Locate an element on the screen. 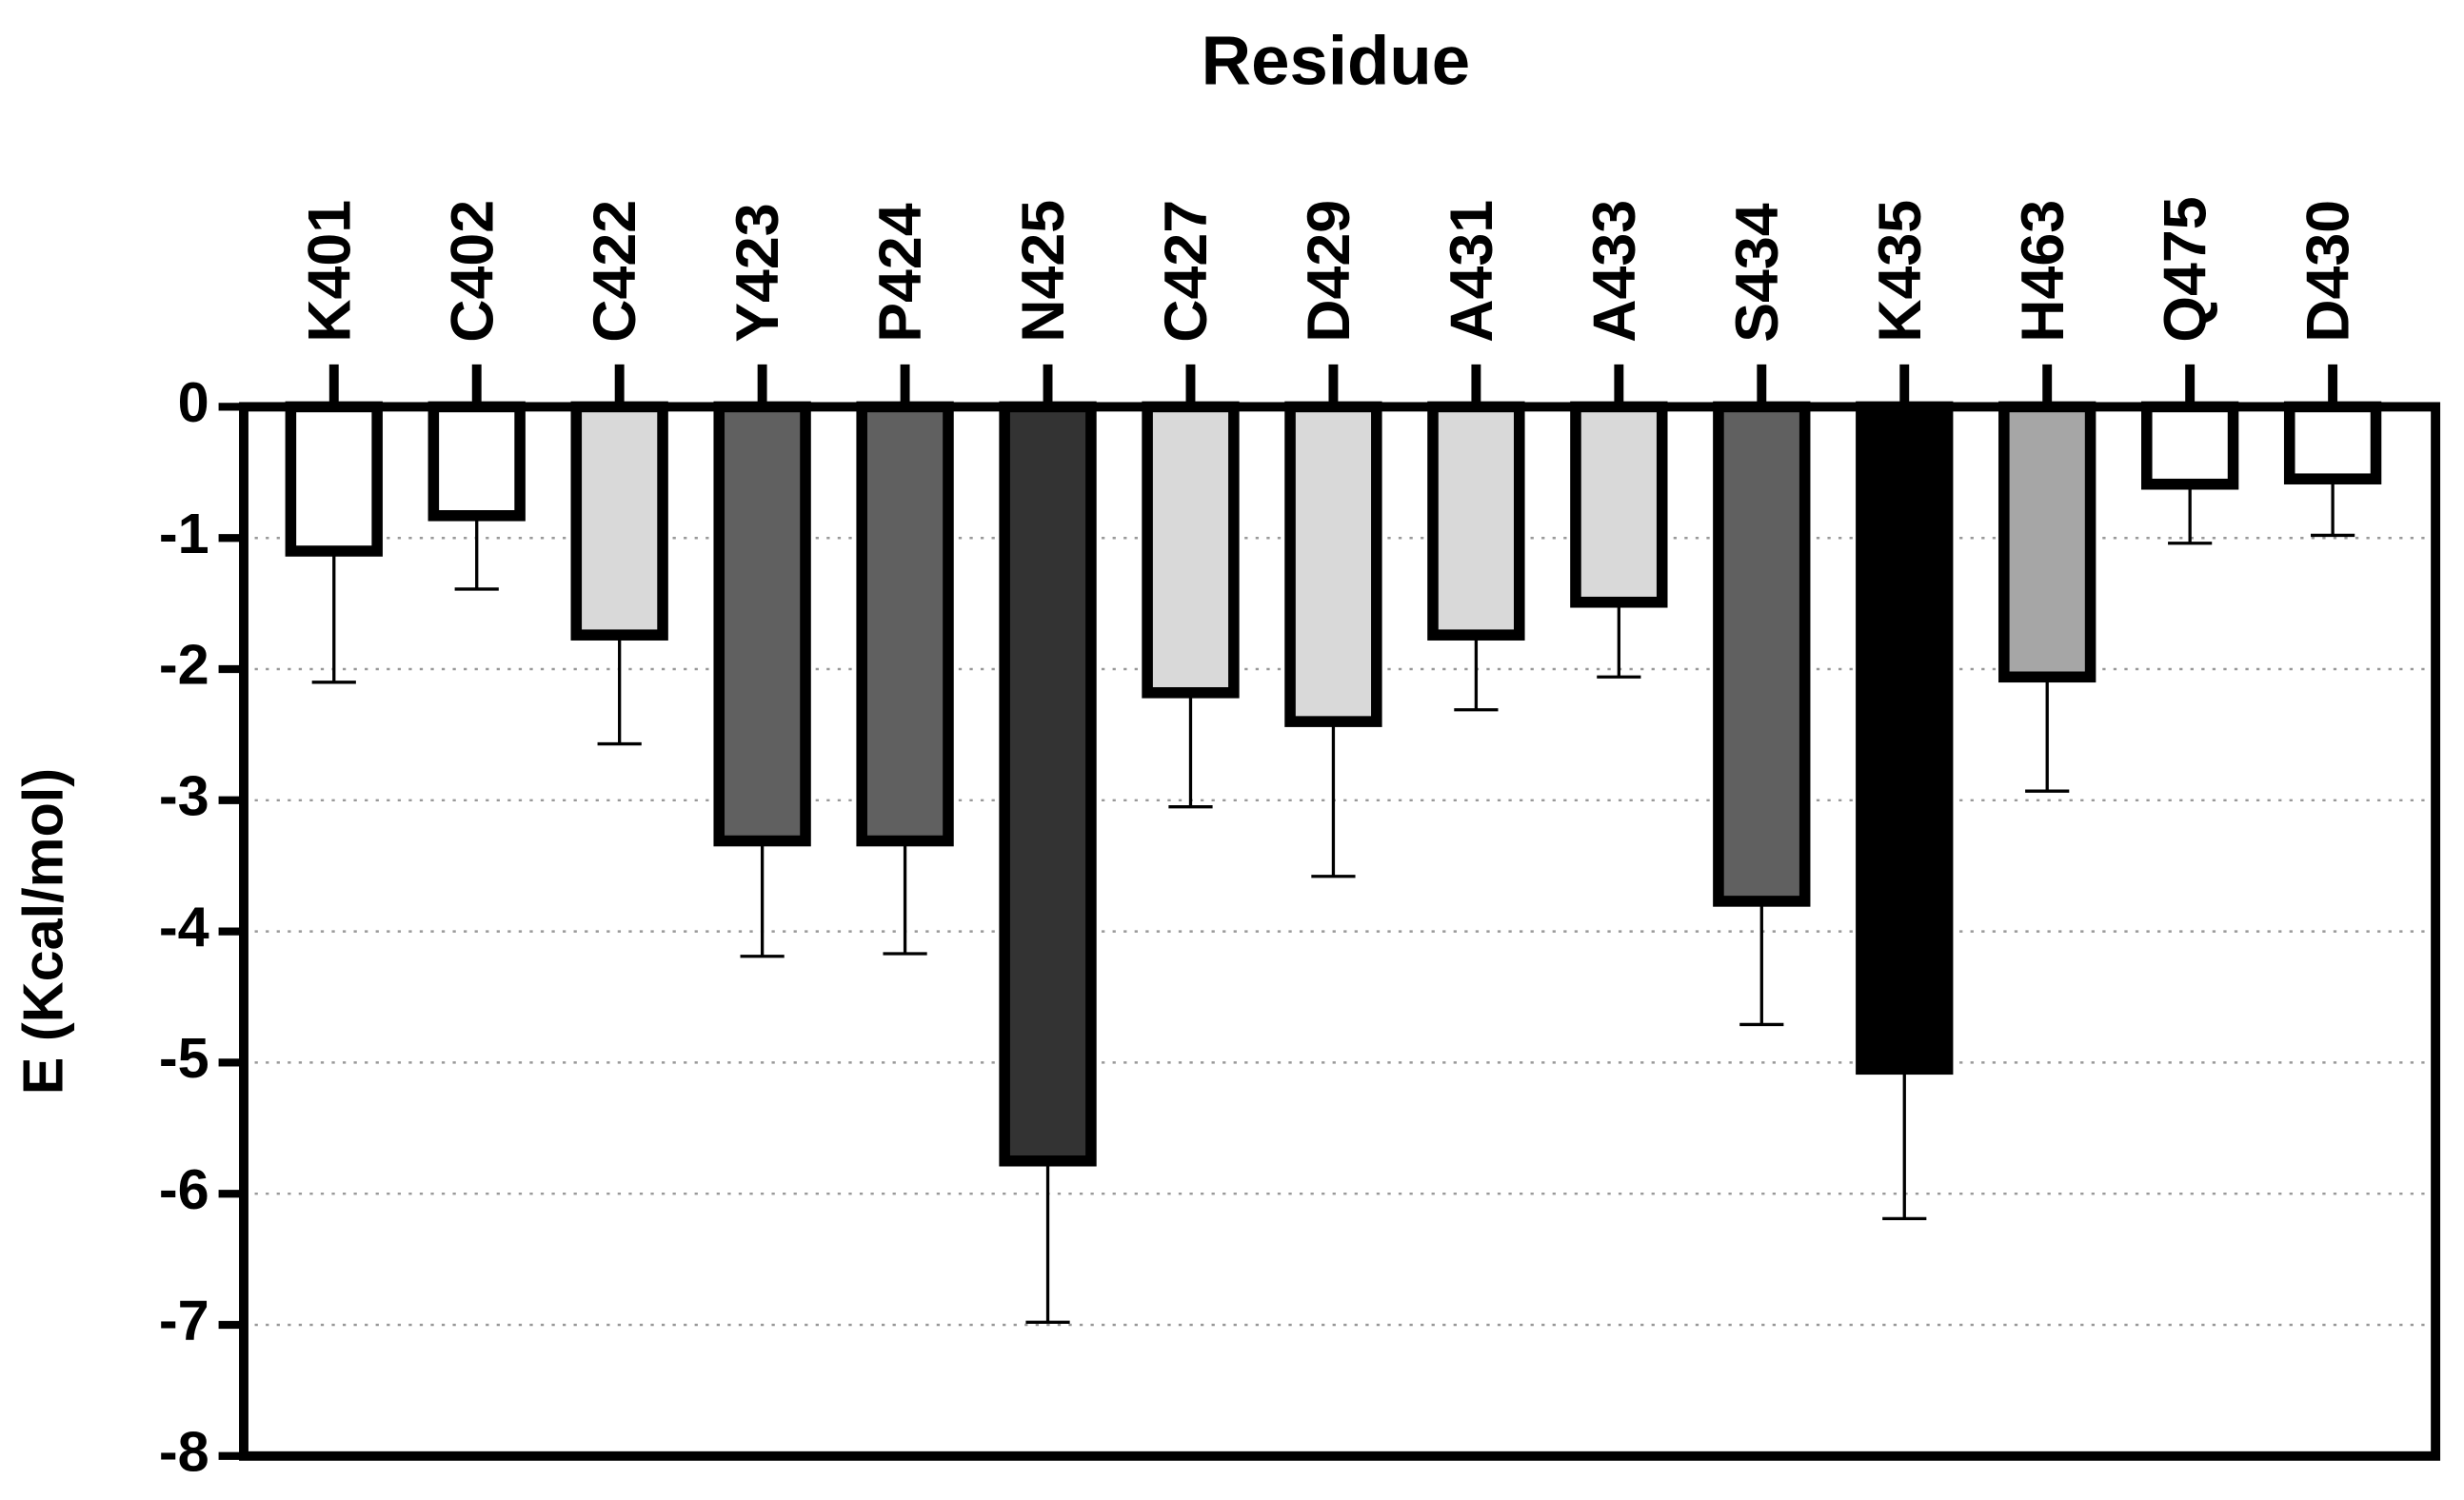 The image size is (2464, 1500). y-tick-label: -2 is located at coordinates (184, 665).